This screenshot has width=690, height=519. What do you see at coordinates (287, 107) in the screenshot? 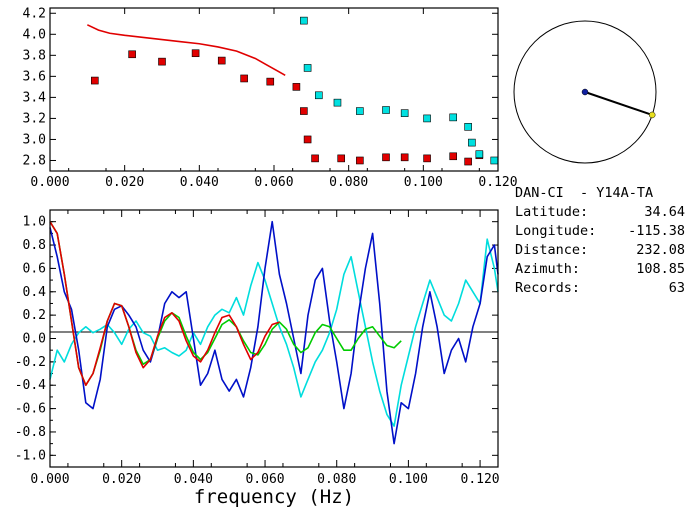
I see `top-panel-red-points` at bounding box center [287, 107].